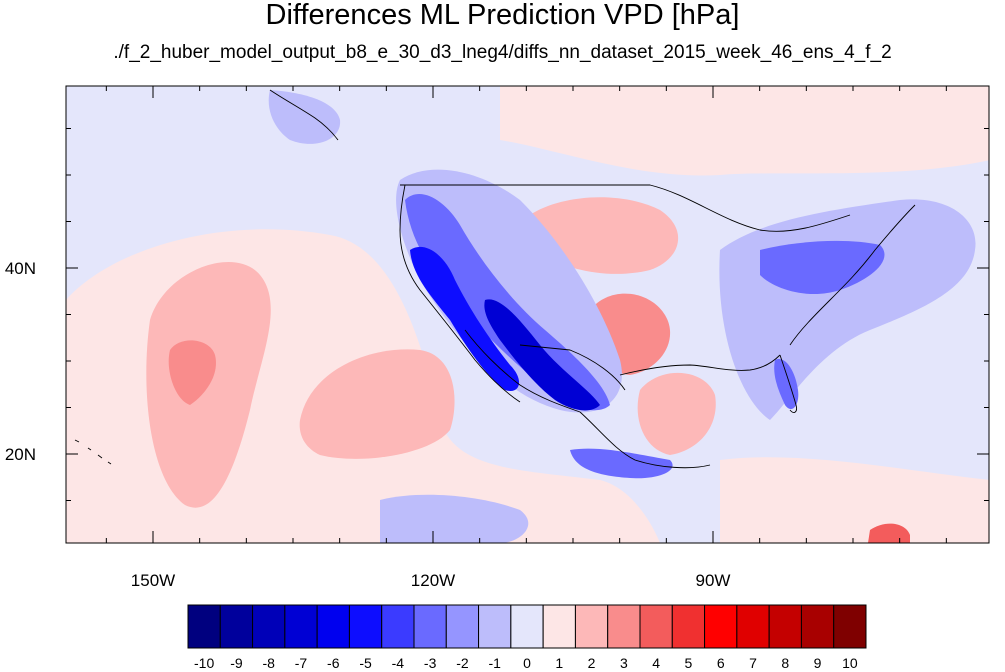 This screenshot has height=672, width=1005. I want to click on map-title: Differences ML Prediction VPD [hPa], so click(502, 15).